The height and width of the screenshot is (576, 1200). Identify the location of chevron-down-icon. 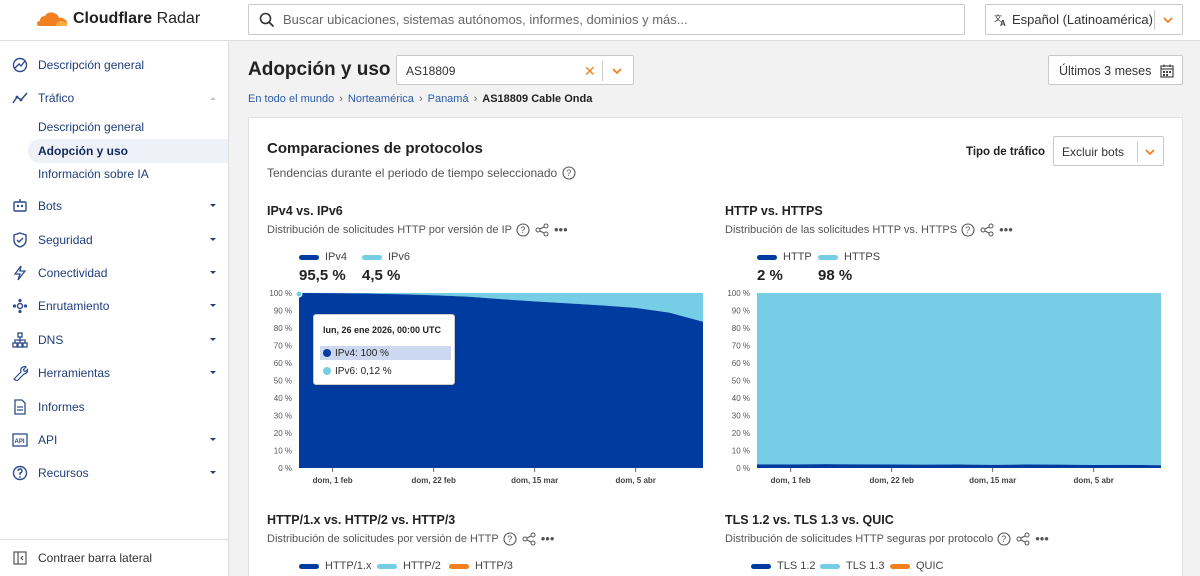
(617, 71).